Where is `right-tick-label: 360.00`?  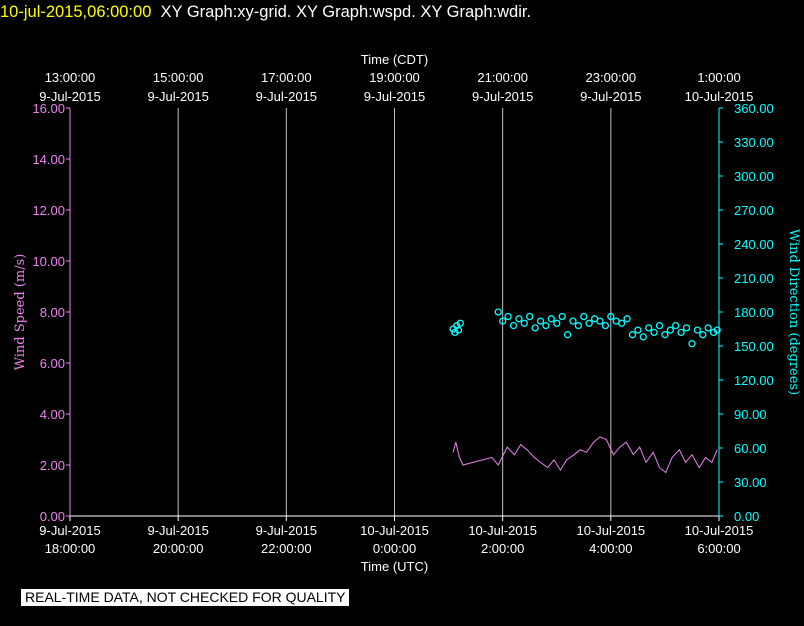 right-tick-label: 360.00 is located at coordinates (754, 108).